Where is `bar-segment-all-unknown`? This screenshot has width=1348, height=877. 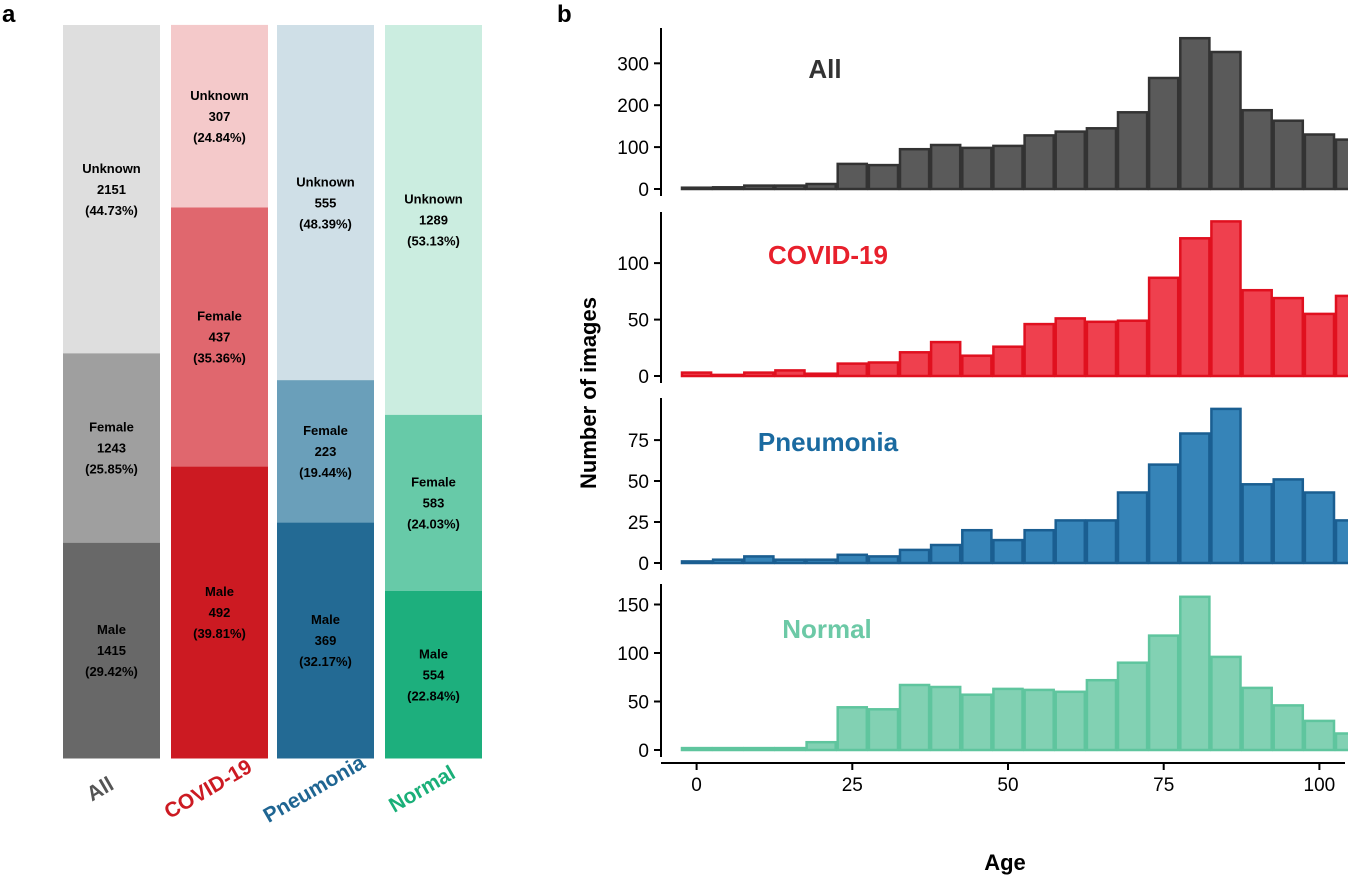
bar-segment-all-unknown is located at coordinates (111, 189).